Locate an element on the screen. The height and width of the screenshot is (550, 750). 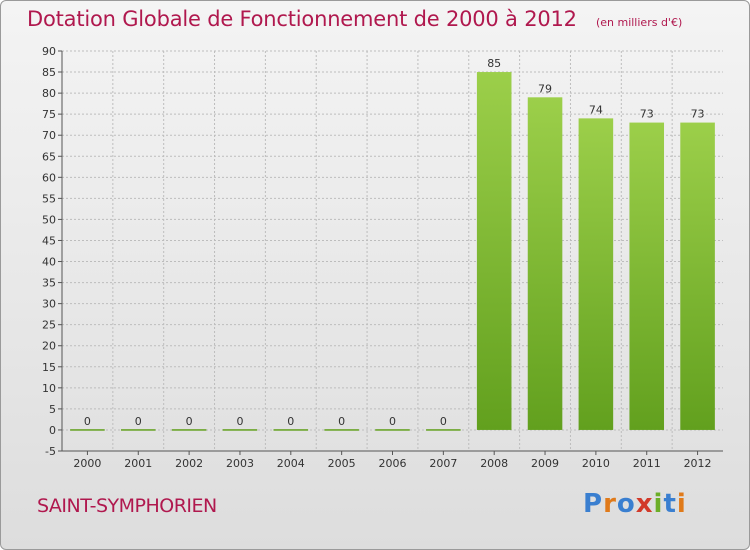
bar-2012 is located at coordinates (697, 276).